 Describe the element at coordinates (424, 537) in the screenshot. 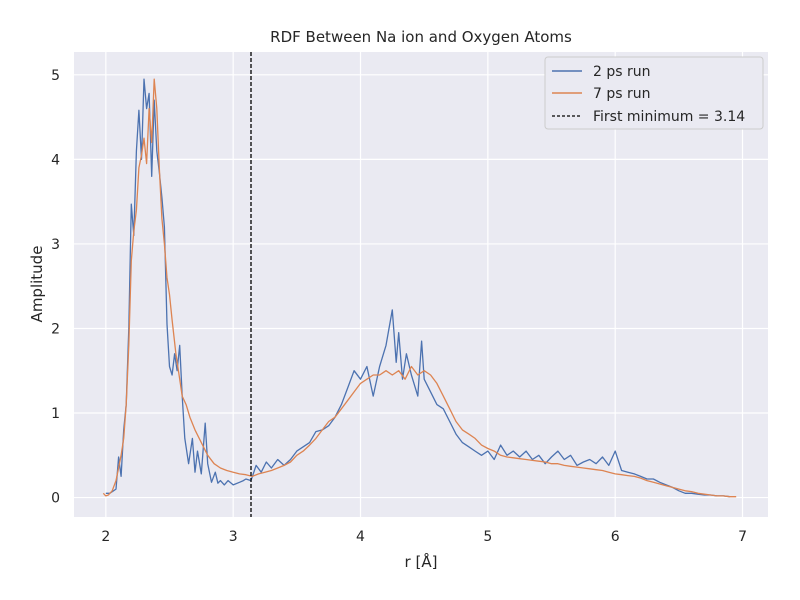

I see `x-tick-labels: 2 3 4 5 6 7` at that location.